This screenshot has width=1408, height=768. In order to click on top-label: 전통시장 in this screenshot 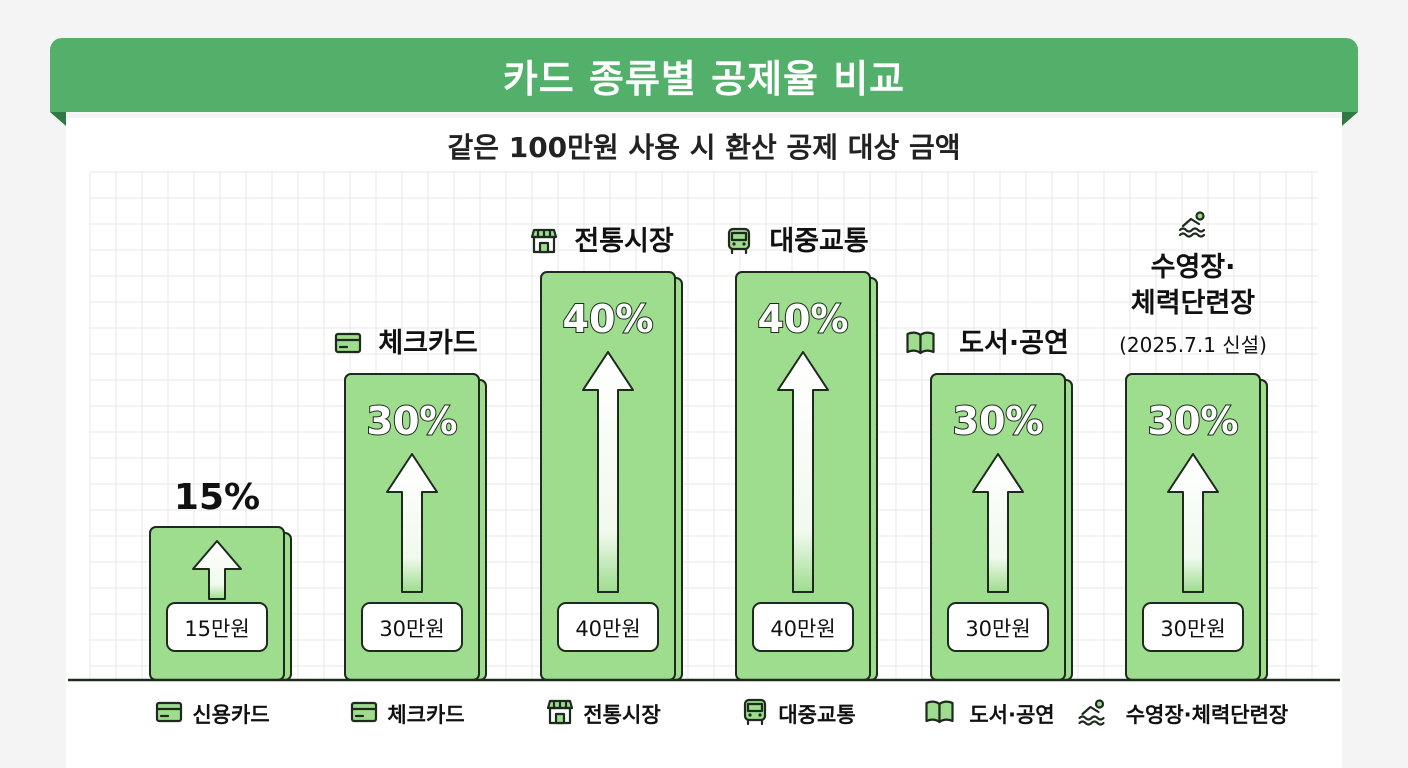, I will do `click(624, 241)`.